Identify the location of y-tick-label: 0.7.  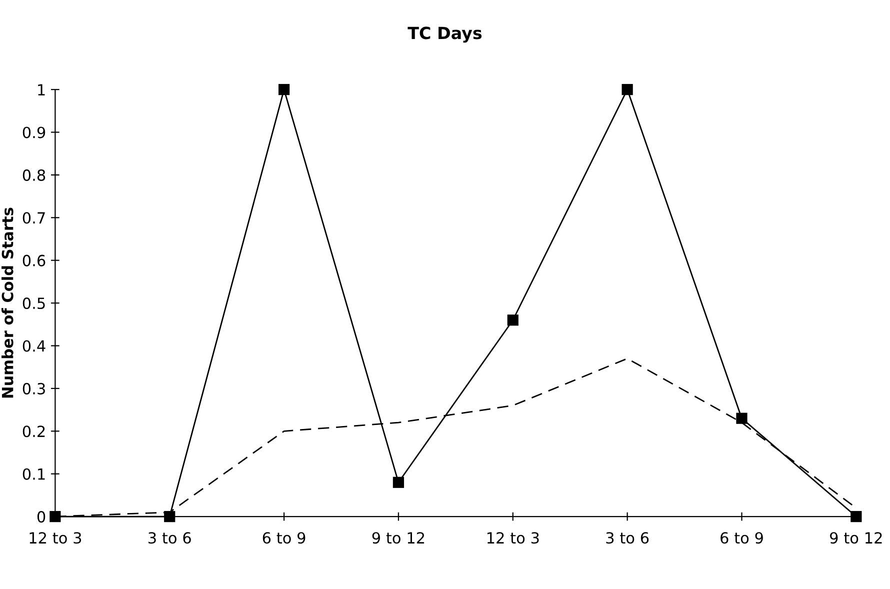
(33, 218).